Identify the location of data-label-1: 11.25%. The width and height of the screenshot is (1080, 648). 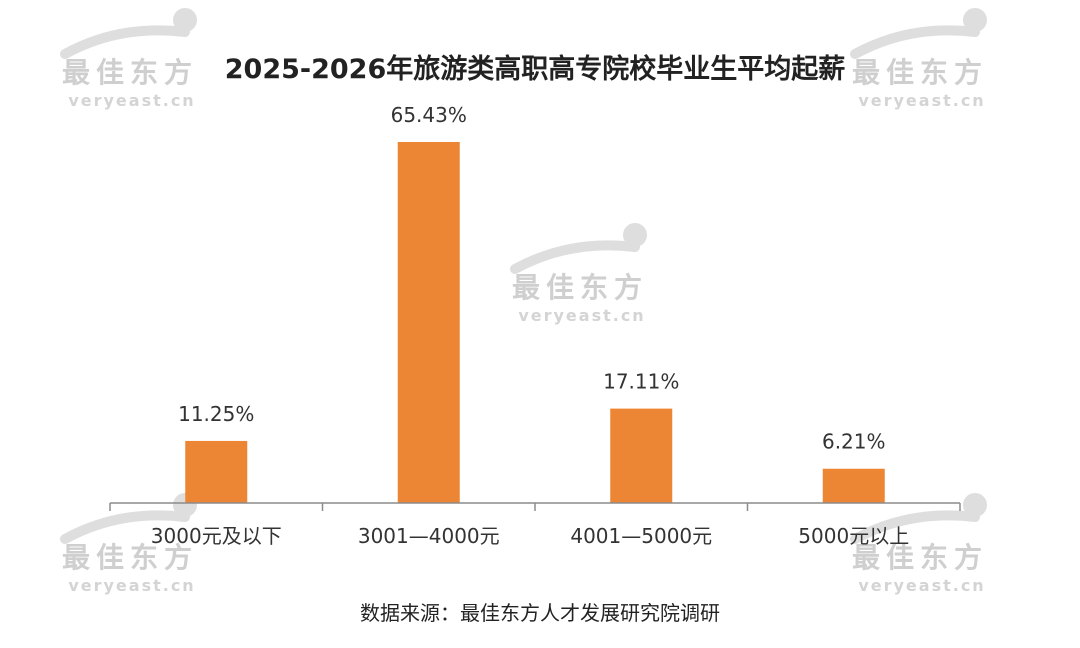
(216, 414).